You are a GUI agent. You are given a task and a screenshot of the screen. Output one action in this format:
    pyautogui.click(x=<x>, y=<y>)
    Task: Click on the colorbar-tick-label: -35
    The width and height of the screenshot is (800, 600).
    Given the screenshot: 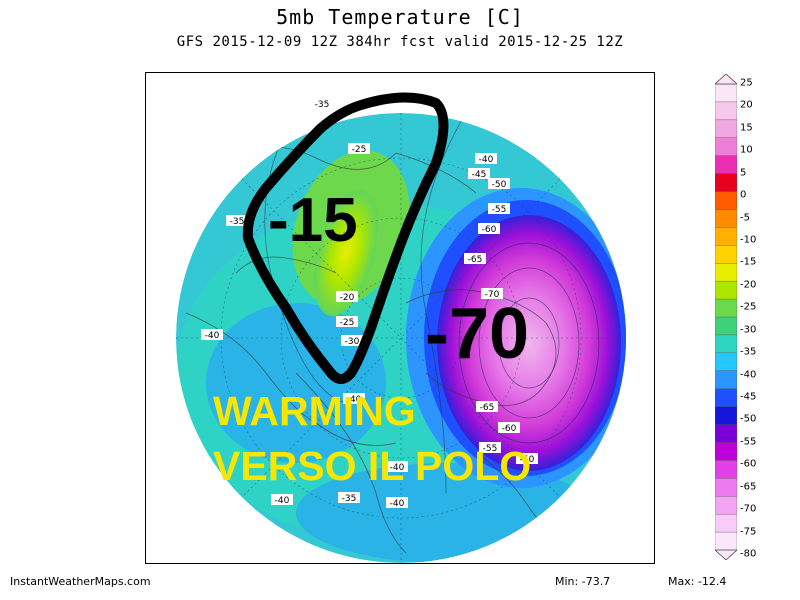 What is the action you would take?
    pyautogui.click(x=748, y=352)
    